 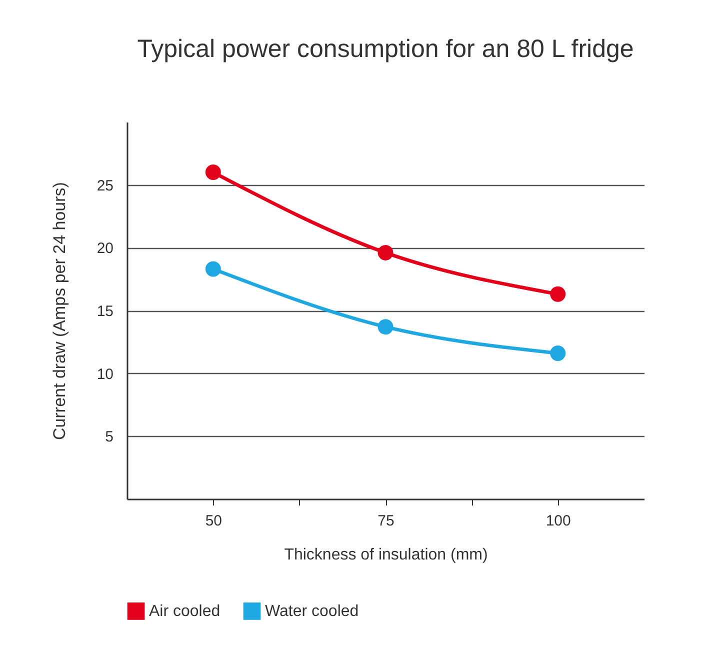 What do you see at coordinates (105, 249) in the screenshot?
I see `y-tick-label: 20` at bounding box center [105, 249].